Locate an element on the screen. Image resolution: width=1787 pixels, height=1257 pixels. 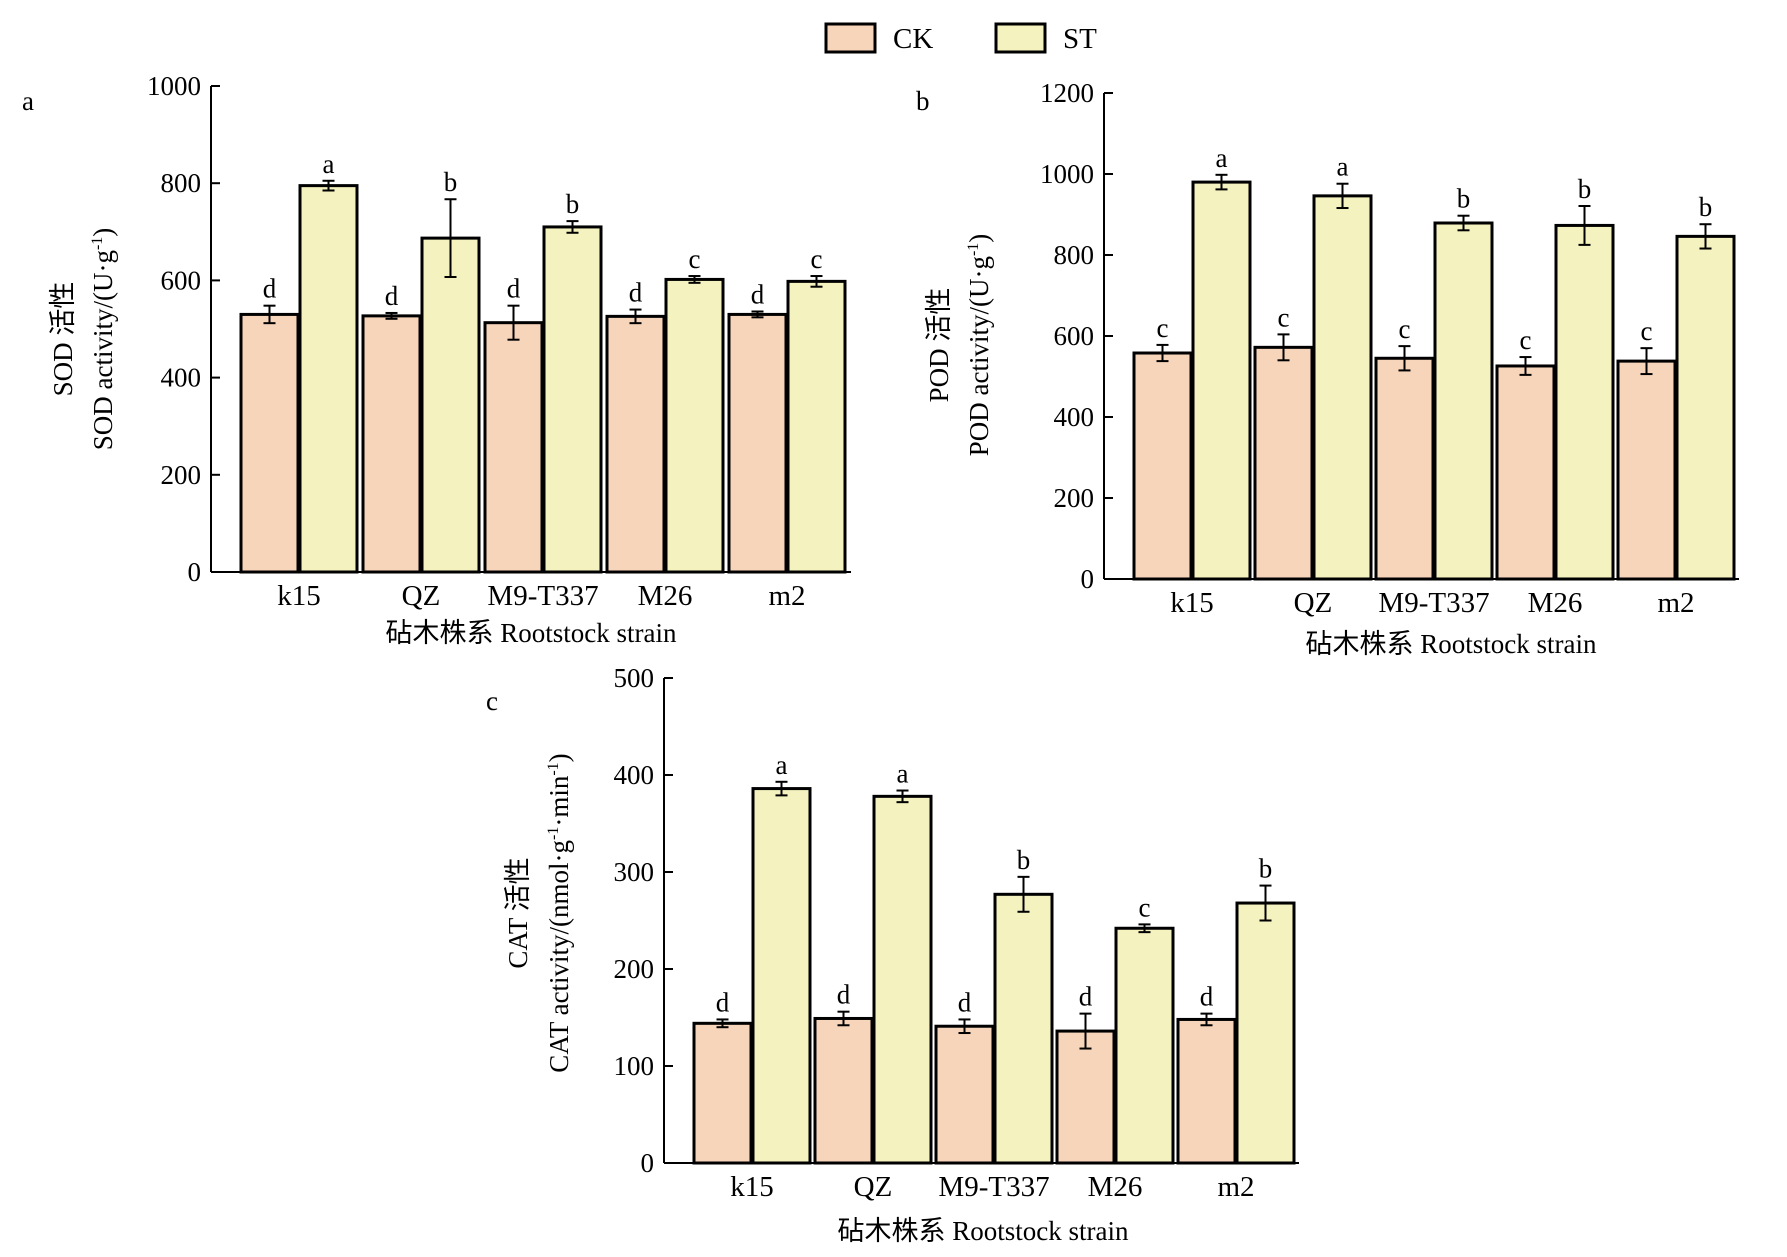
y-tick-label: 1200 is located at coordinates (1067, 93).